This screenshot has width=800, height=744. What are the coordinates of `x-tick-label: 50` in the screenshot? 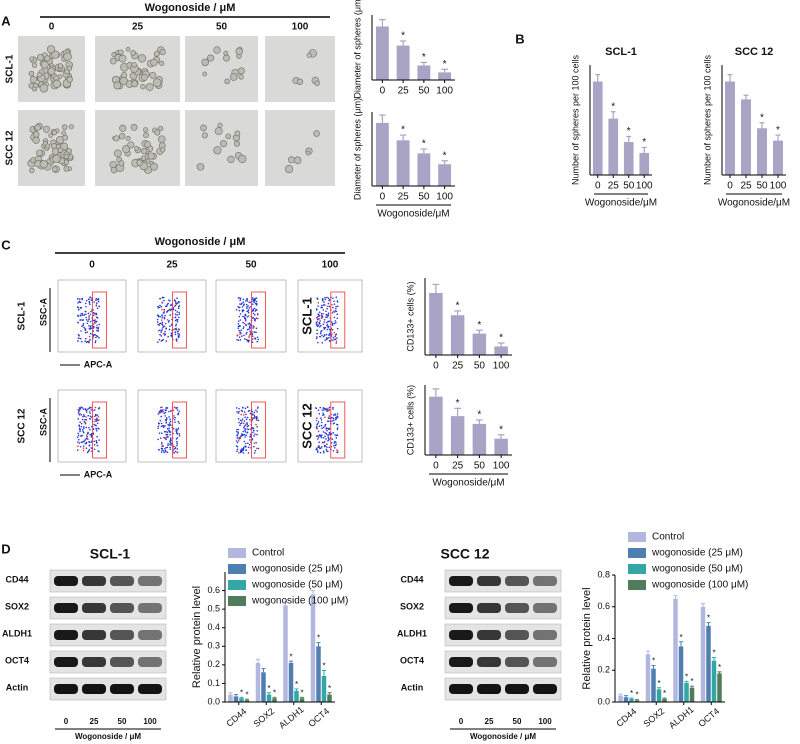 It's located at (629, 186).